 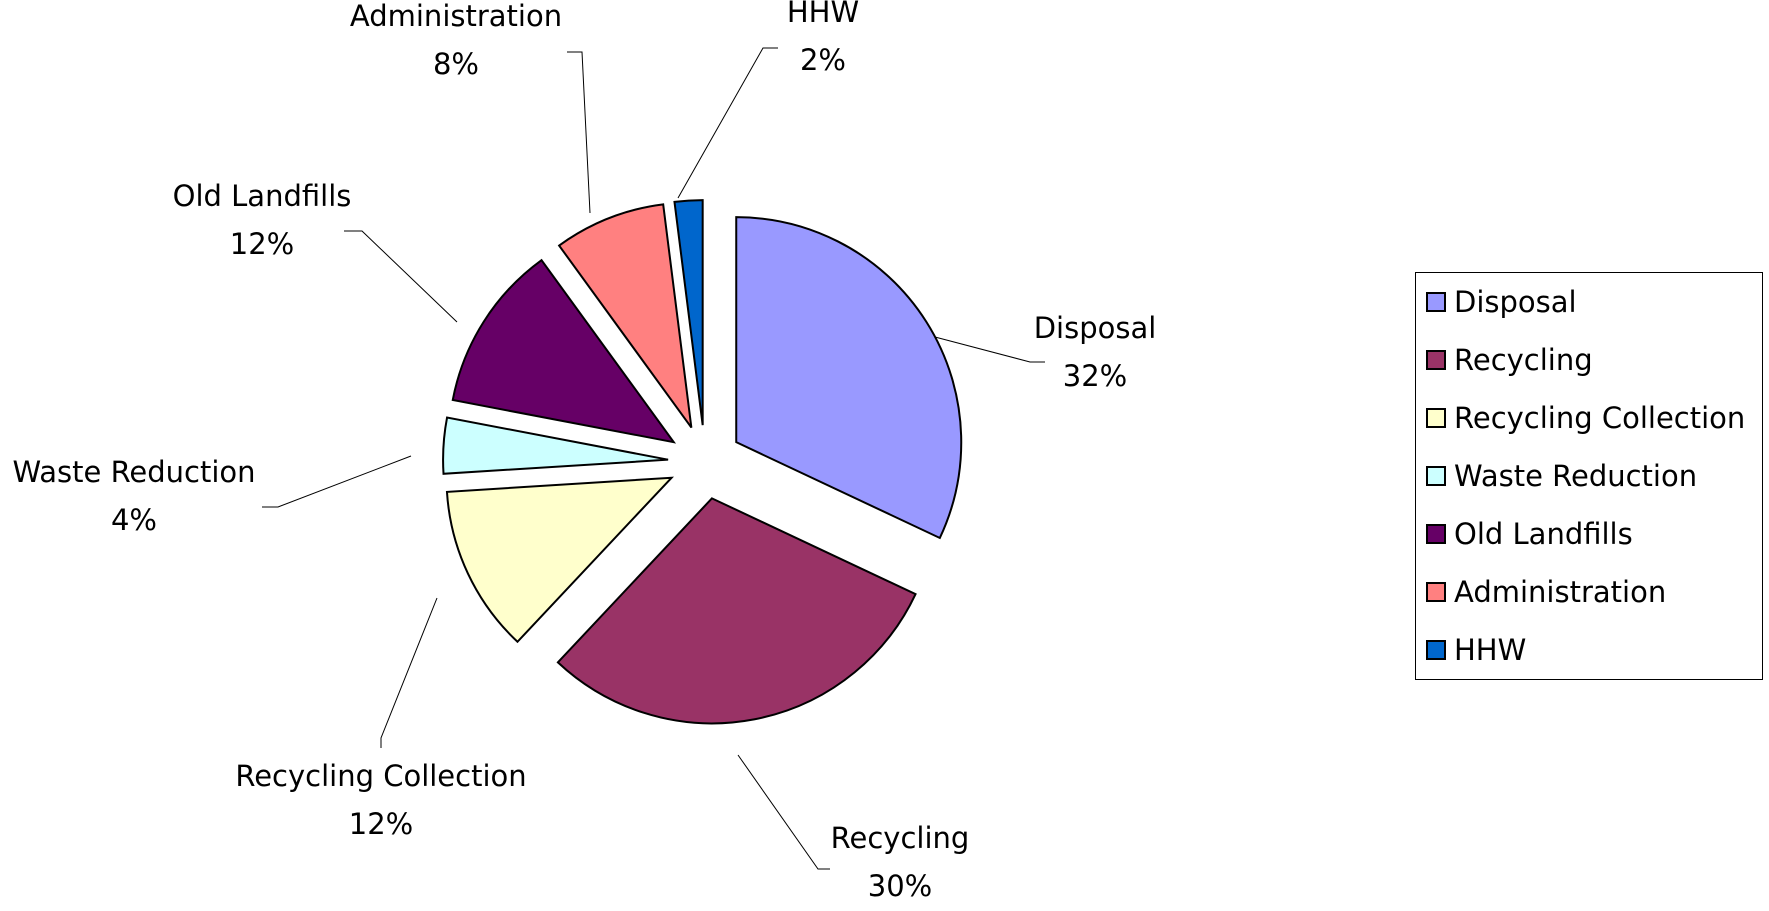 I want to click on legend-item-old-landfills: Old Landfills, so click(x=1529, y=534).